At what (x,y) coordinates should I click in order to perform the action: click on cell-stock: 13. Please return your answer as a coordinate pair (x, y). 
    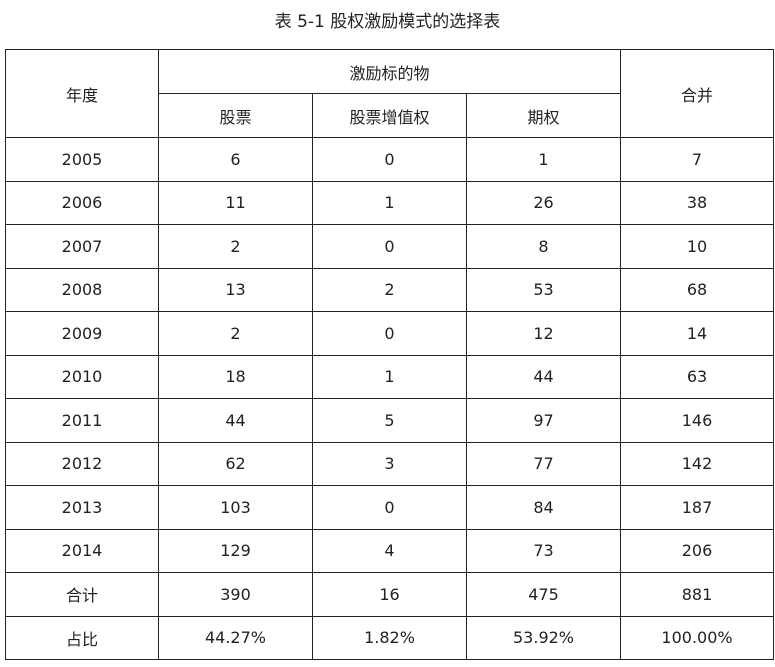
    Looking at the image, I should click on (235, 289).